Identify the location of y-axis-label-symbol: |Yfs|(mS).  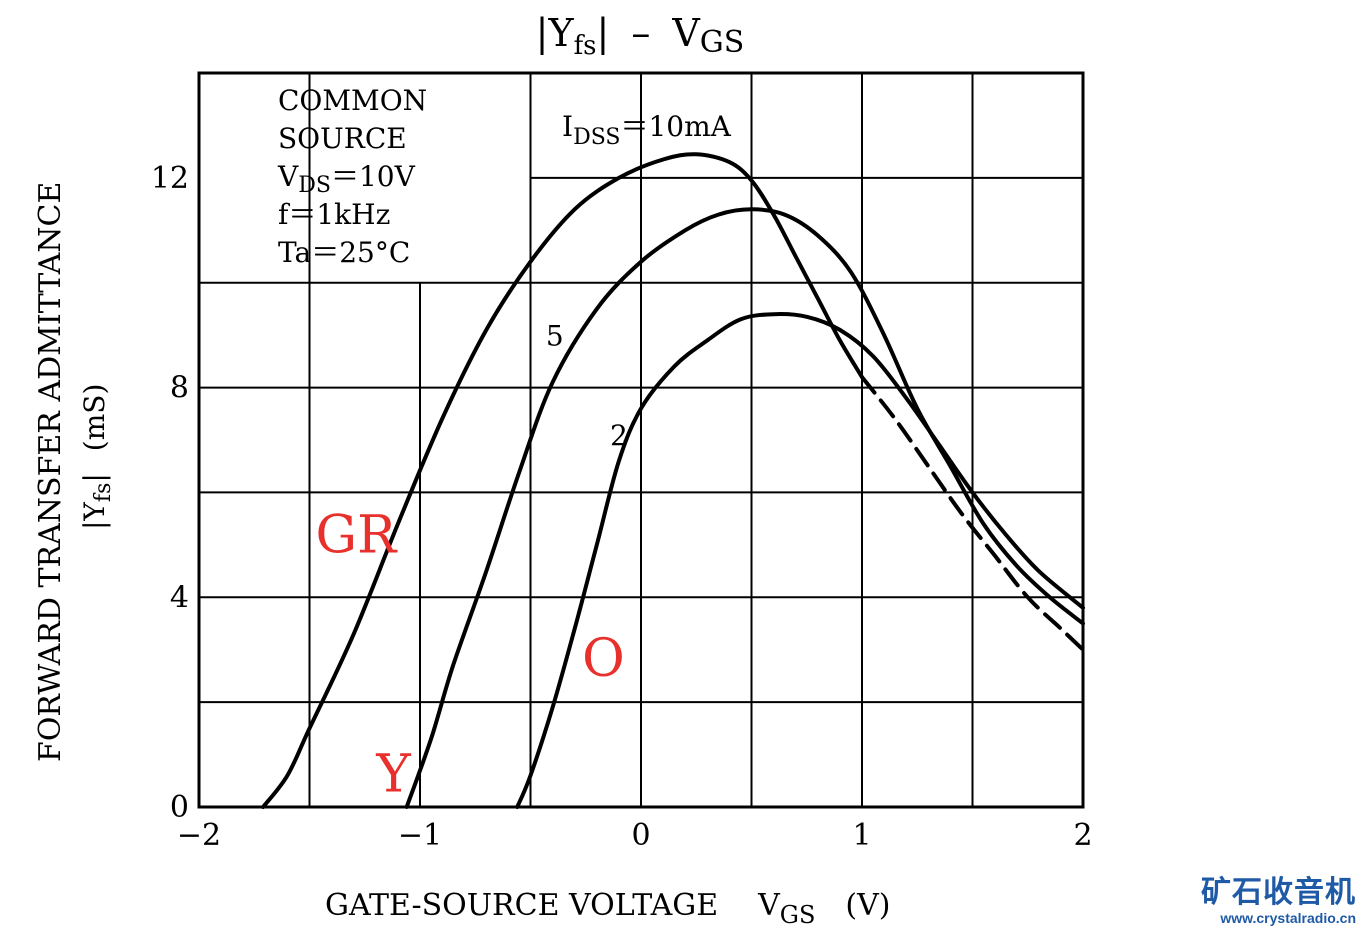
(97, 457).